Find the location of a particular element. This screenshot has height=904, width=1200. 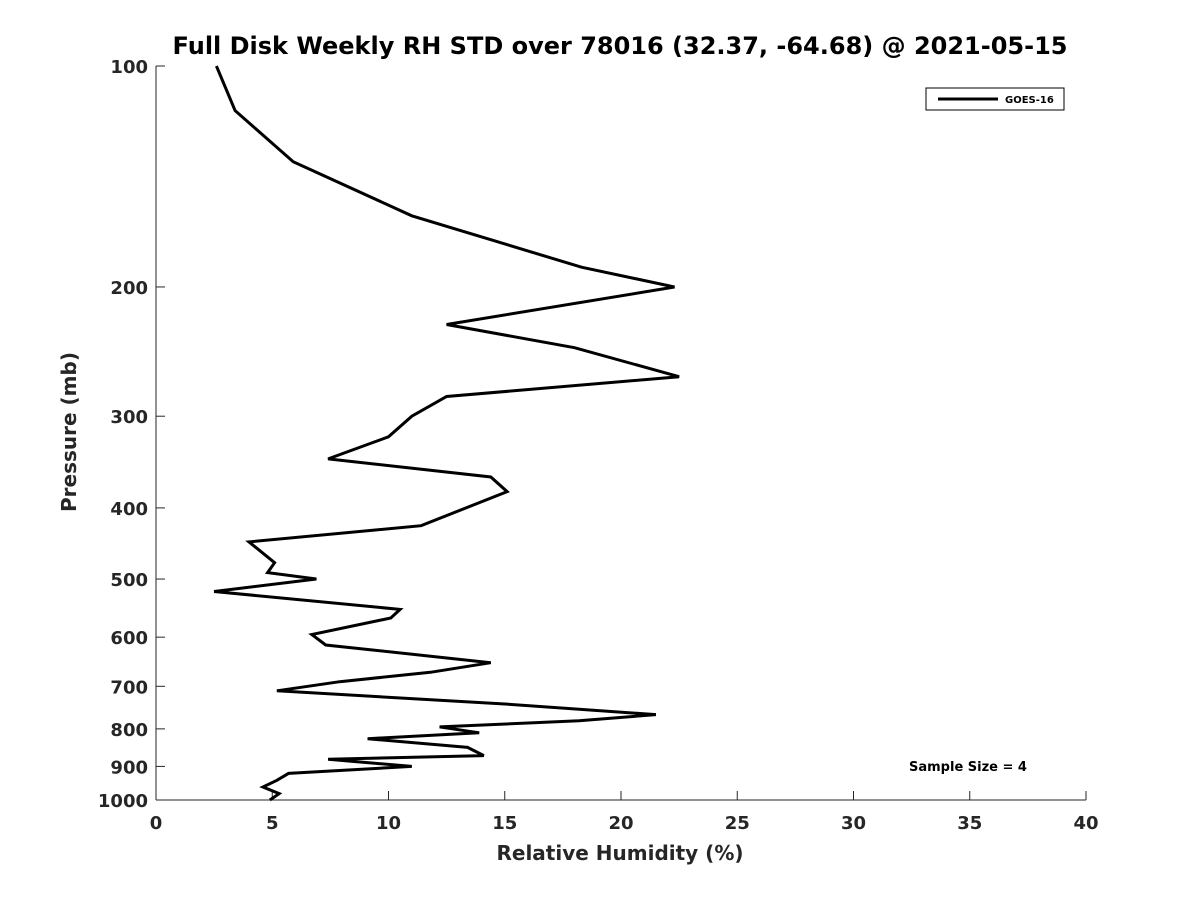

legend-label-goes-16: GOES-16 is located at coordinates (1029, 100).